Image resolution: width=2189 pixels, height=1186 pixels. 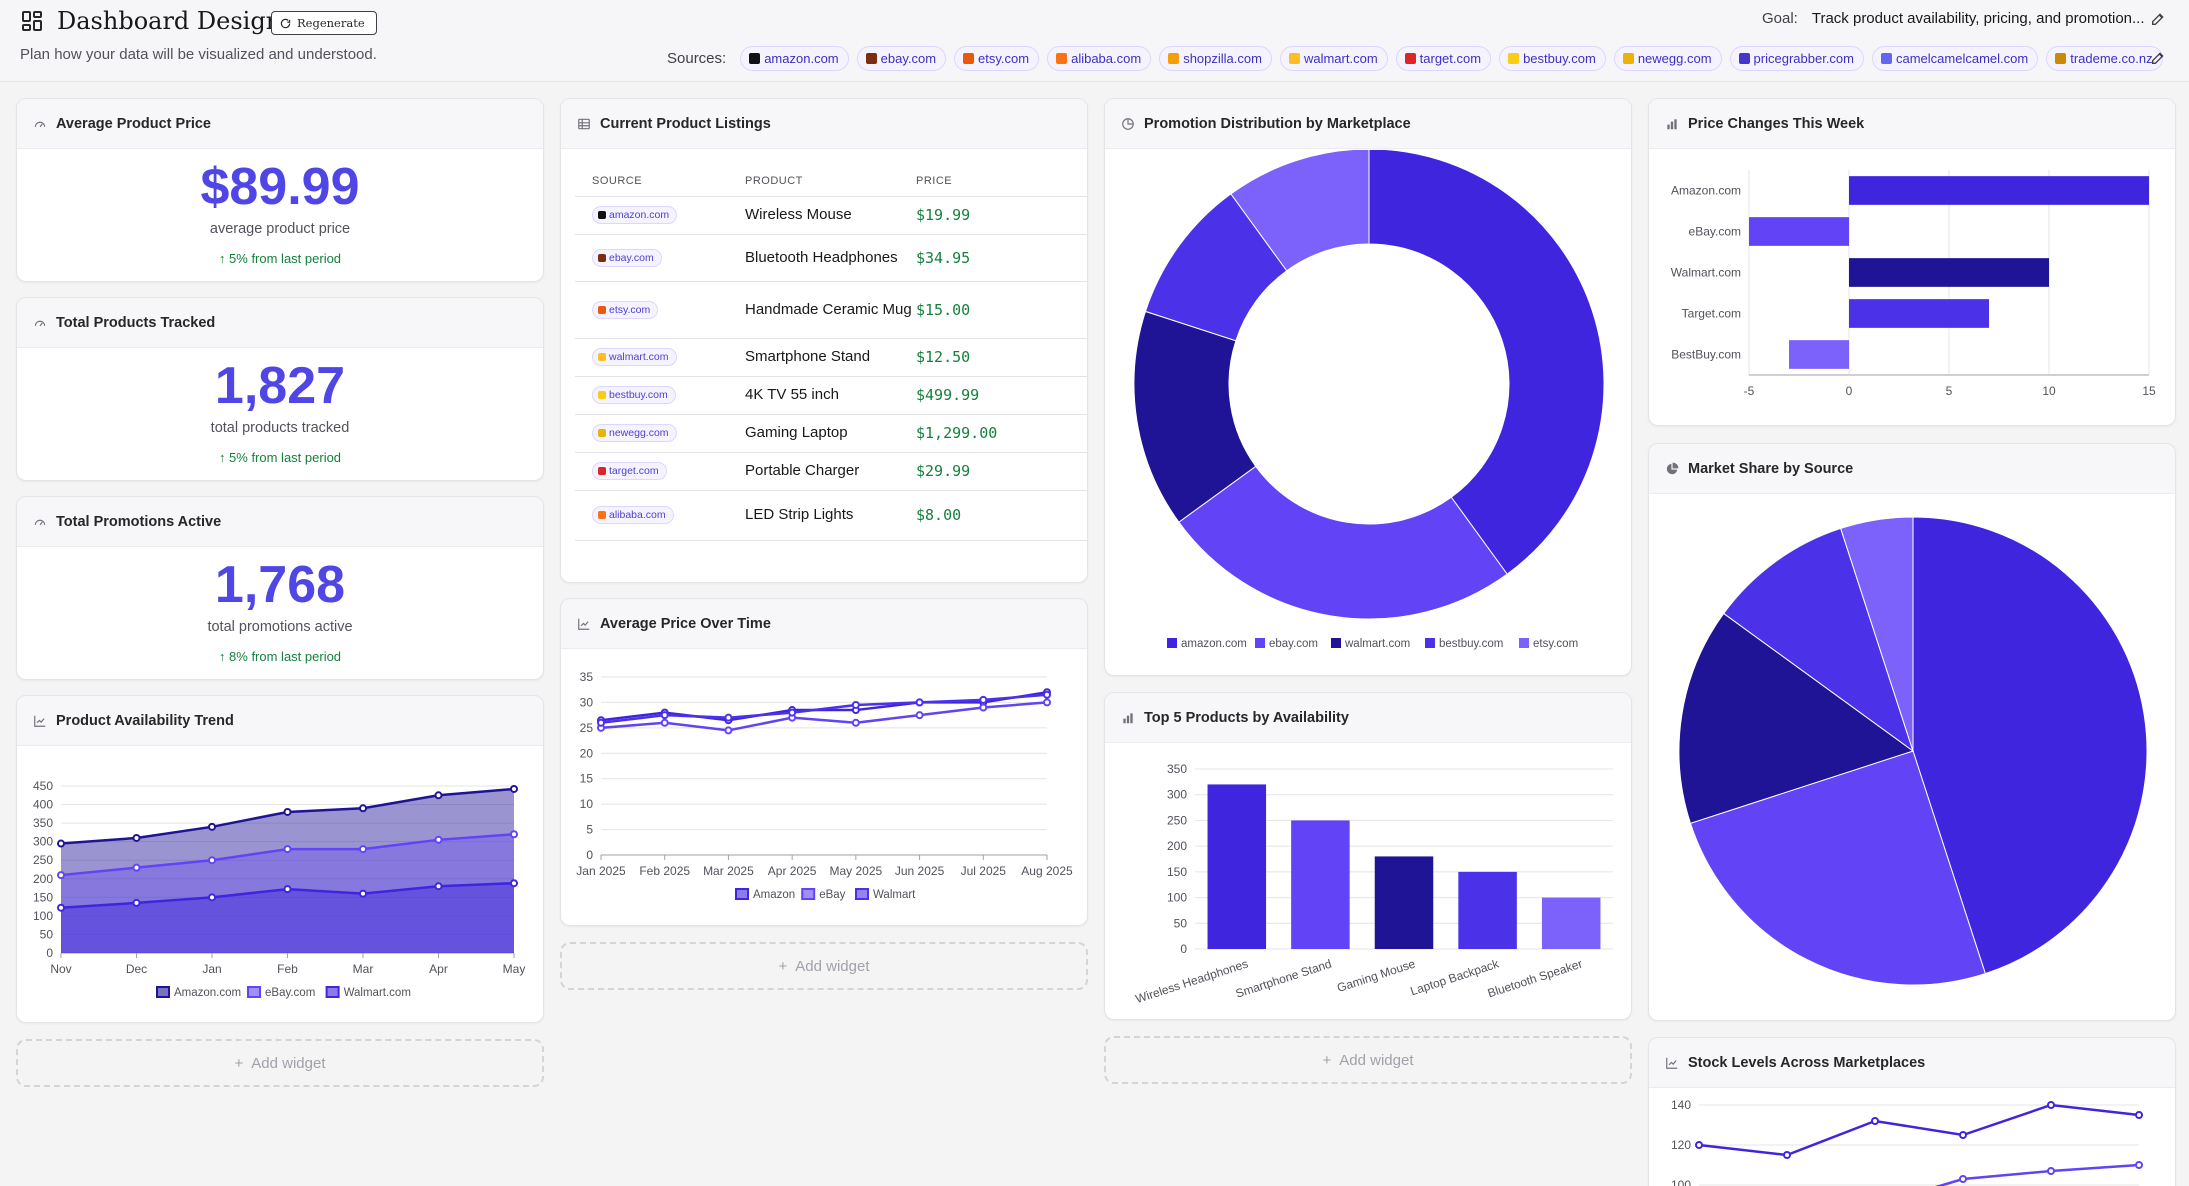 What do you see at coordinates (633, 515) in the screenshot?
I see `source-badge: alibaba.com` at bounding box center [633, 515].